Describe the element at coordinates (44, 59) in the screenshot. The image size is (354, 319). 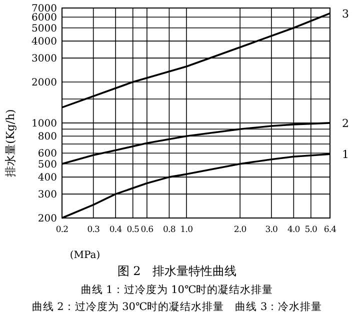
I see `y-tick-label: 3000` at that location.